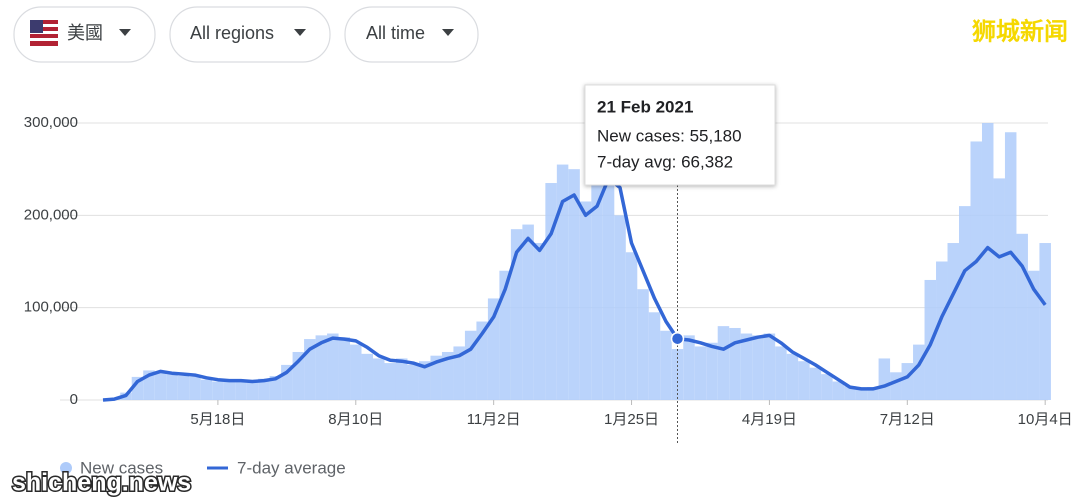 This screenshot has height=502, width=1080. What do you see at coordinates (677, 338) in the screenshot?
I see `hover-point` at bounding box center [677, 338].